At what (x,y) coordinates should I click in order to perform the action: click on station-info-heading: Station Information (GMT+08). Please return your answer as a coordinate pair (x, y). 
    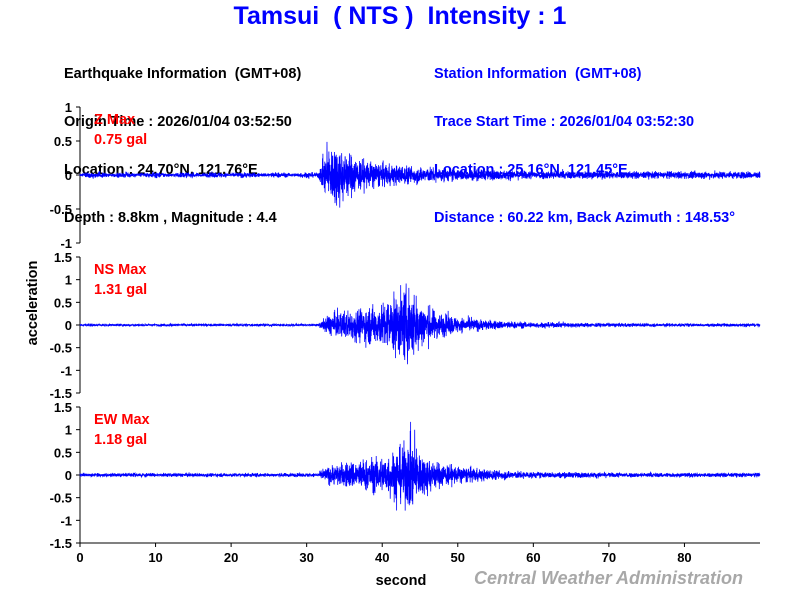
    Looking at the image, I should click on (538, 74).